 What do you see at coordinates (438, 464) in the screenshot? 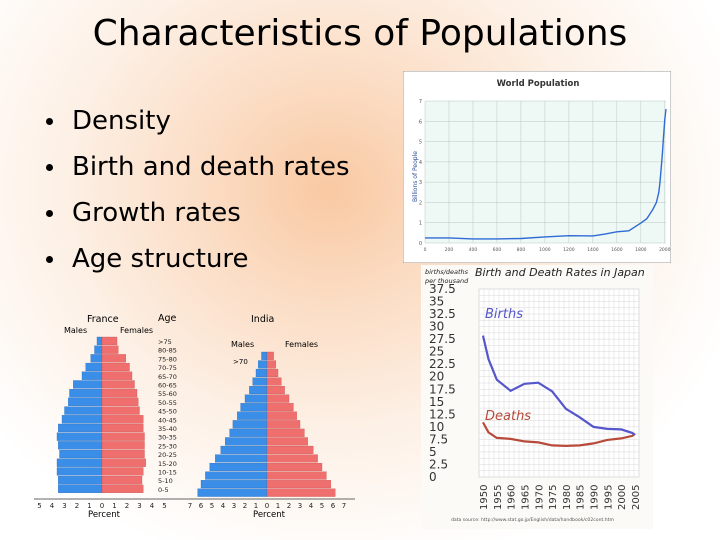
I see `y-tick-label: 2.5` at bounding box center [438, 464].